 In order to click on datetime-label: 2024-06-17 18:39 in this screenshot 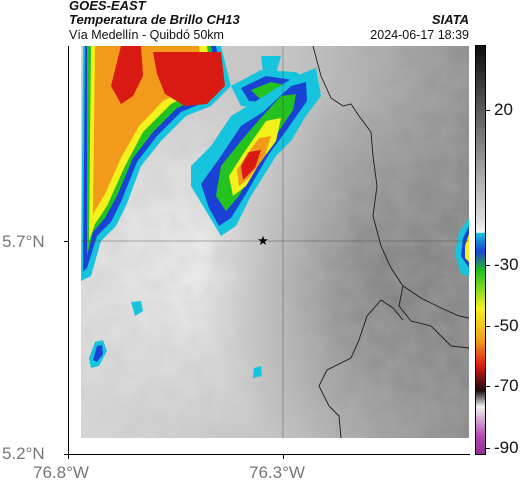, I will do `click(419, 35)`.